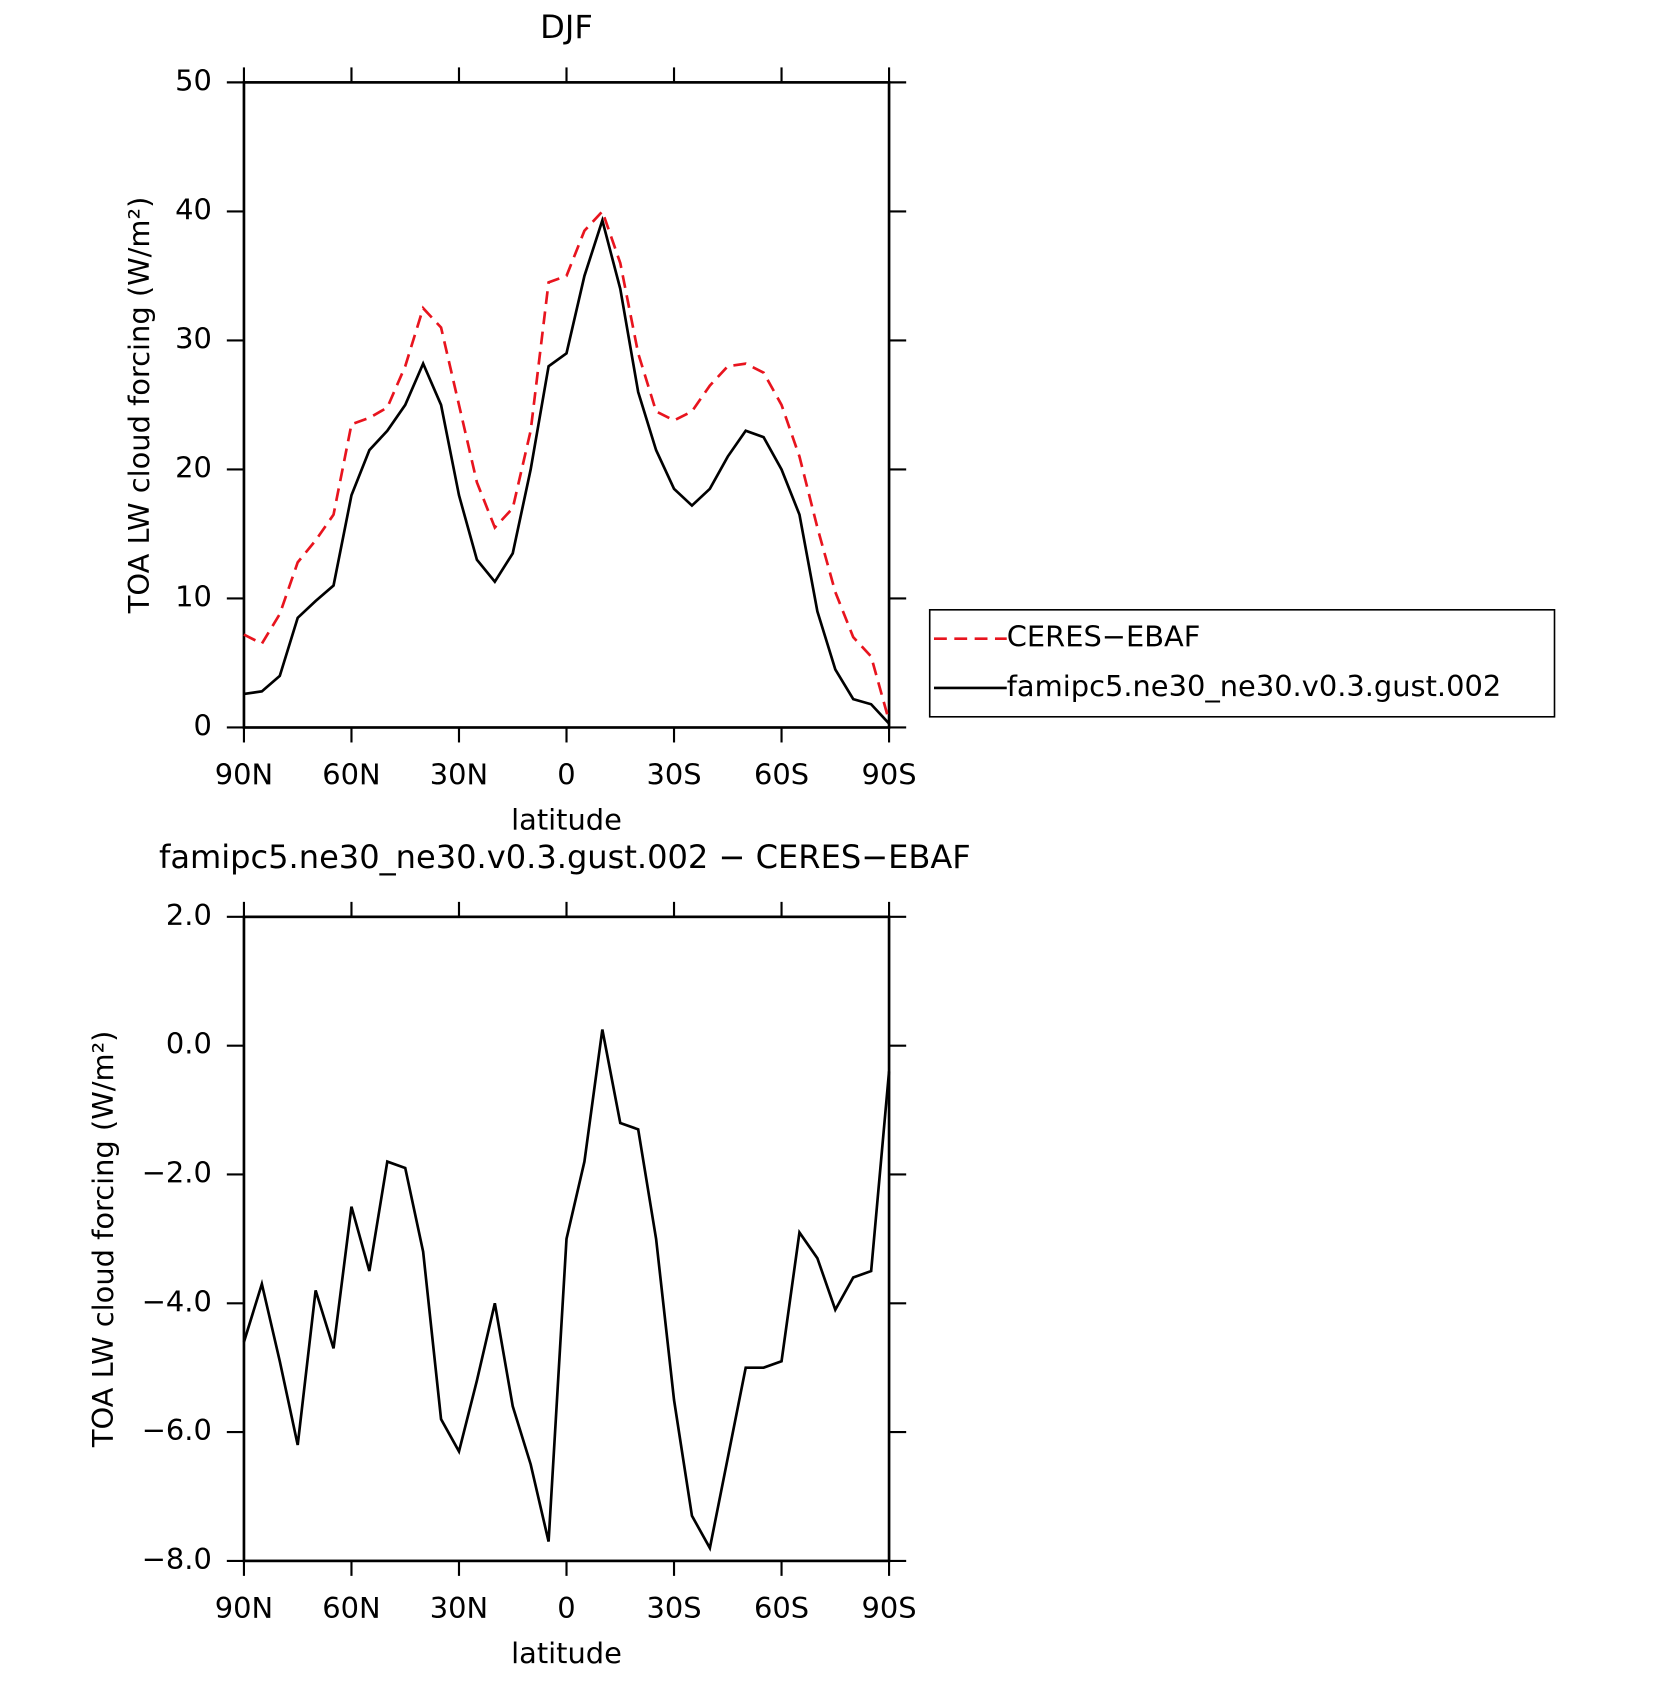  What do you see at coordinates (177, 1172) in the screenshot?
I see `y-tick-label: −2.0` at bounding box center [177, 1172].